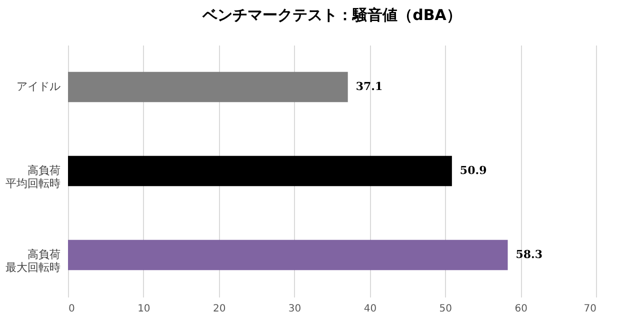 The image size is (620, 335). I want to click on y-tick-label: アイドル, so click(38, 86).